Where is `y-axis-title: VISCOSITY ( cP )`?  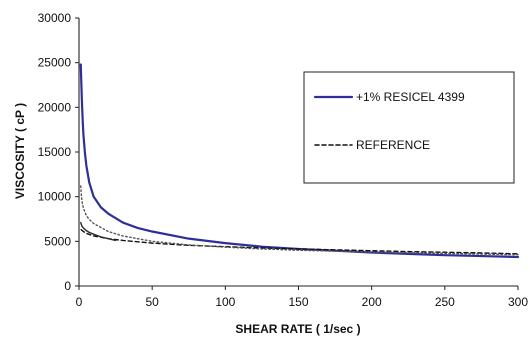 y-axis-title: VISCOSITY ( cP ) is located at coordinates (20, 151).